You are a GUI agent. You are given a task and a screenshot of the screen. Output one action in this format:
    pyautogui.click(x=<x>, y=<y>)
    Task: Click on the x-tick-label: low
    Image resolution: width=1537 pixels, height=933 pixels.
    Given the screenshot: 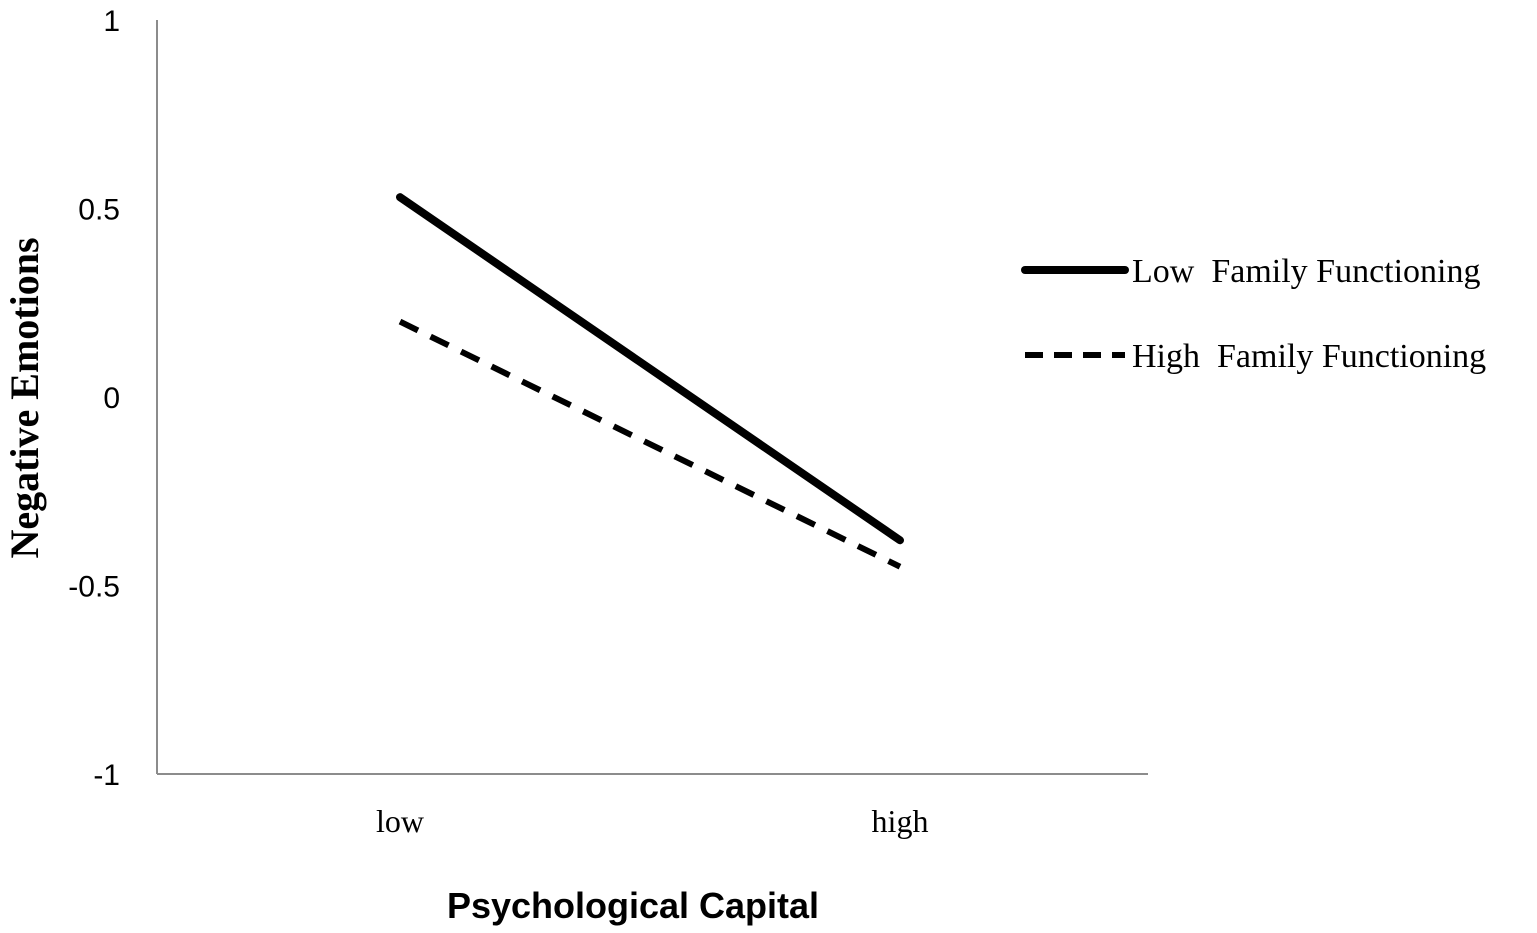 What is the action you would take?
    pyautogui.click(x=400, y=821)
    